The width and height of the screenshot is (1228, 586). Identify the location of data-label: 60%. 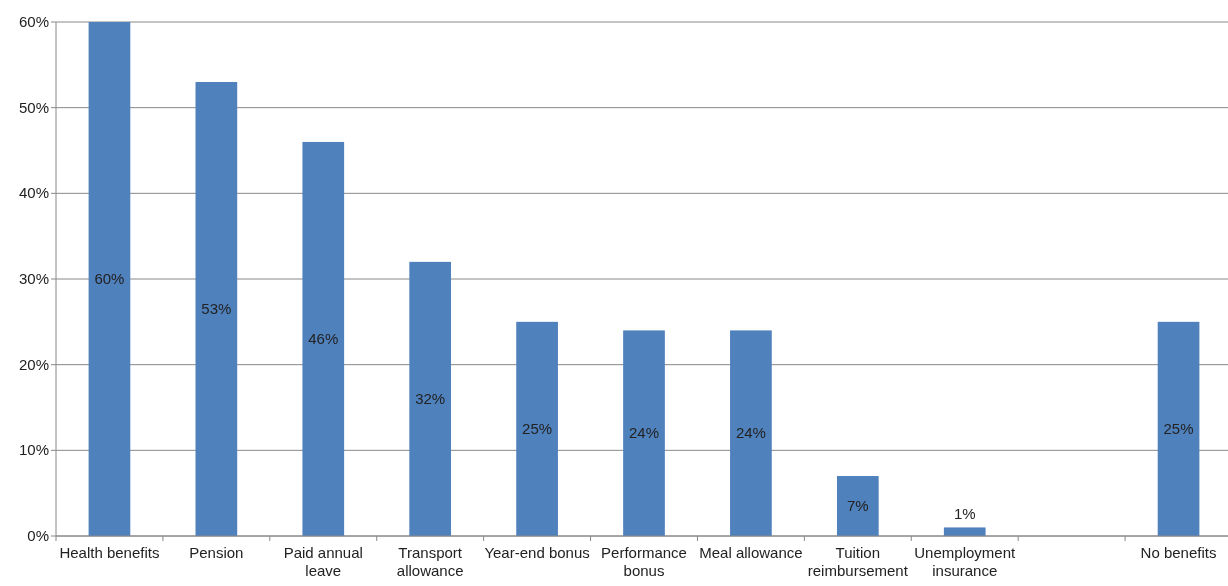
(109, 278).